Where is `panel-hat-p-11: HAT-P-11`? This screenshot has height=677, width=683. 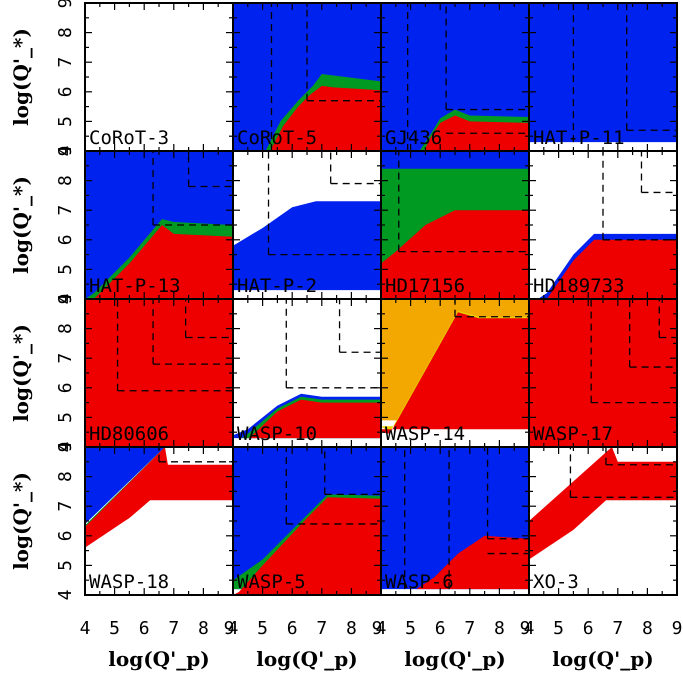 panel-hat-p-11: HAT-P-11 is located at coordinates (603, 77).